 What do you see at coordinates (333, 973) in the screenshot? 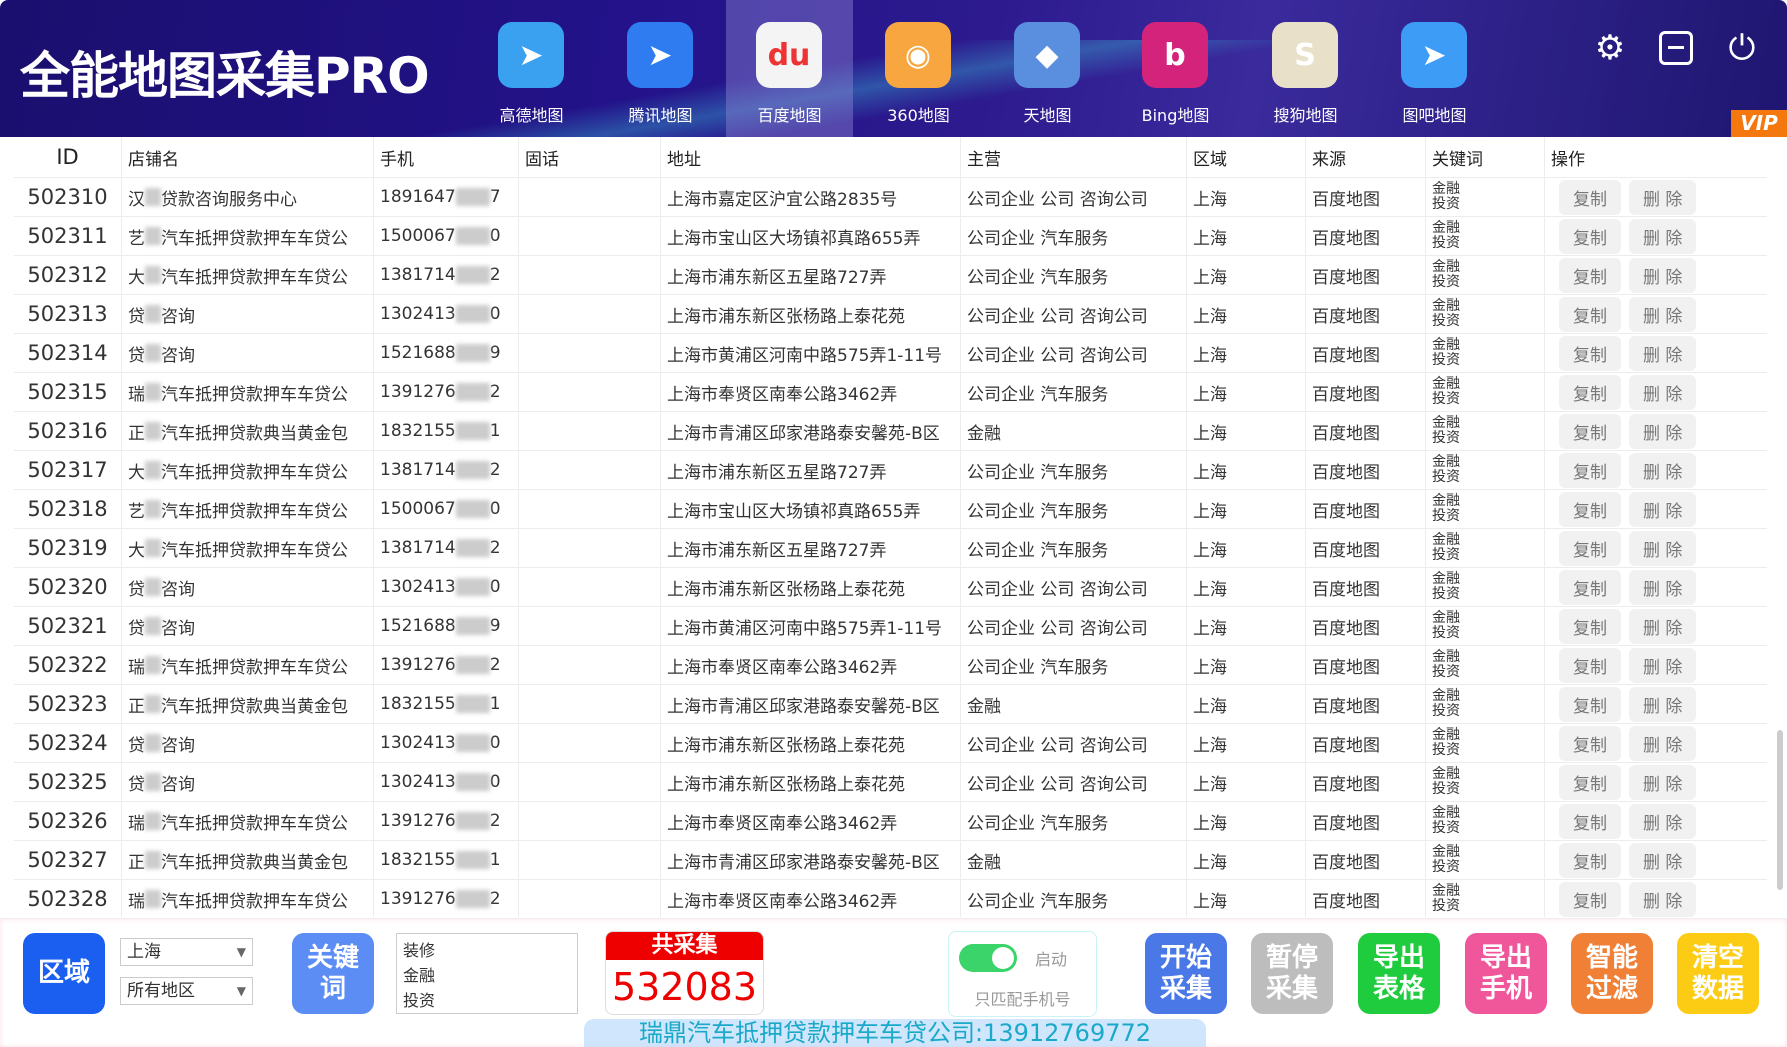
I see `keyword-button: 关键 词` at bounding box center [333, 973].